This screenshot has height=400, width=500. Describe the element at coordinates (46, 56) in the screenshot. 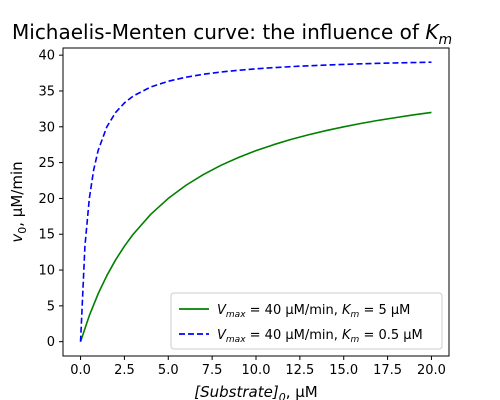

I see `y-tick-label-40: 40` at that location.